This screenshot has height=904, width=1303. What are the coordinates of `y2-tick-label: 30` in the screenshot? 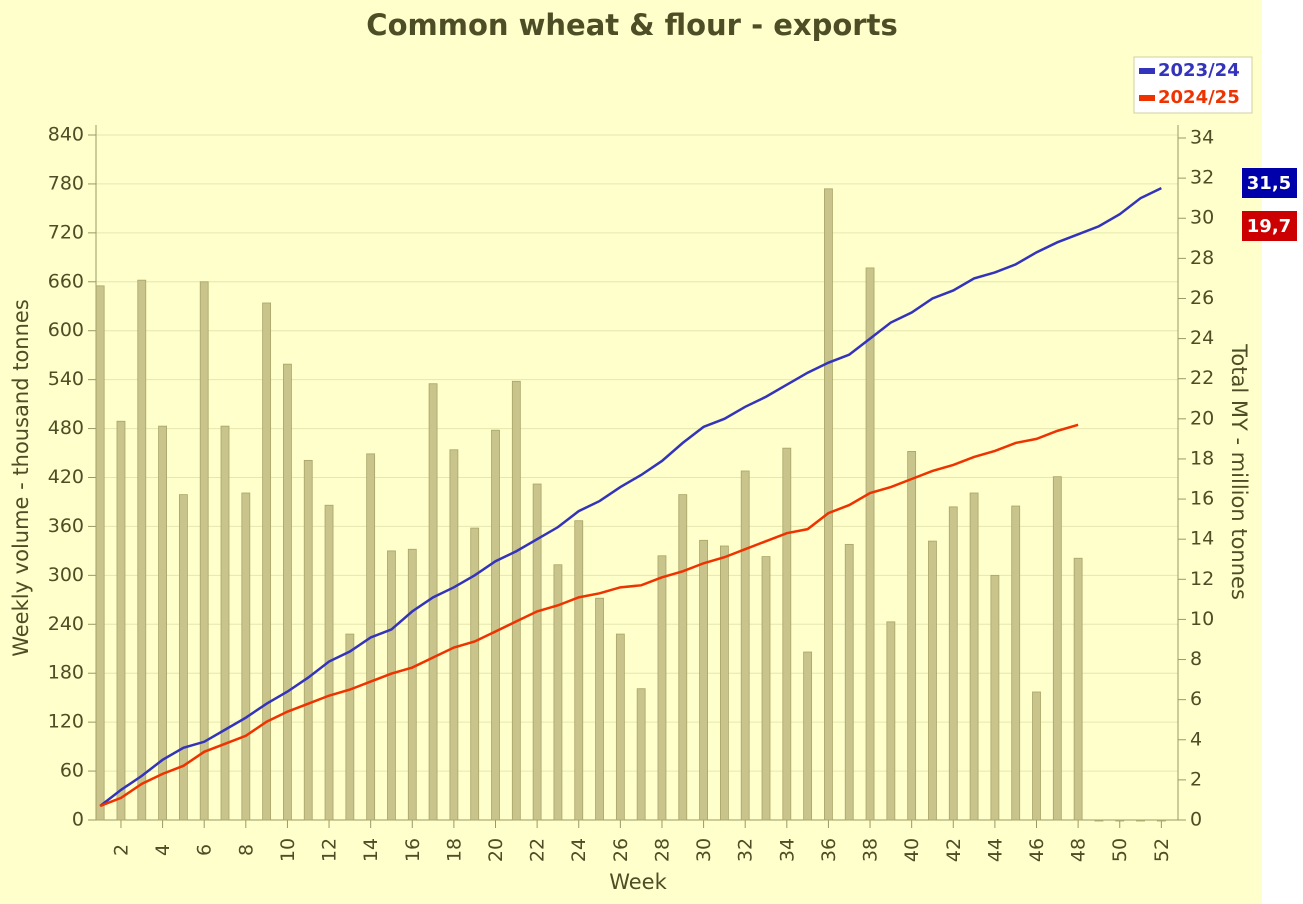 It's located at (1202, 218).